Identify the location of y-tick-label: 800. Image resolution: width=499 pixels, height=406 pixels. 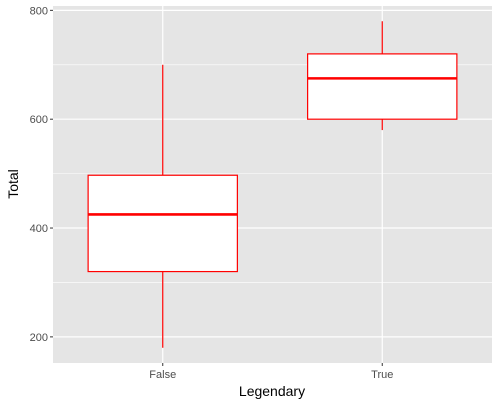
(39, 11).